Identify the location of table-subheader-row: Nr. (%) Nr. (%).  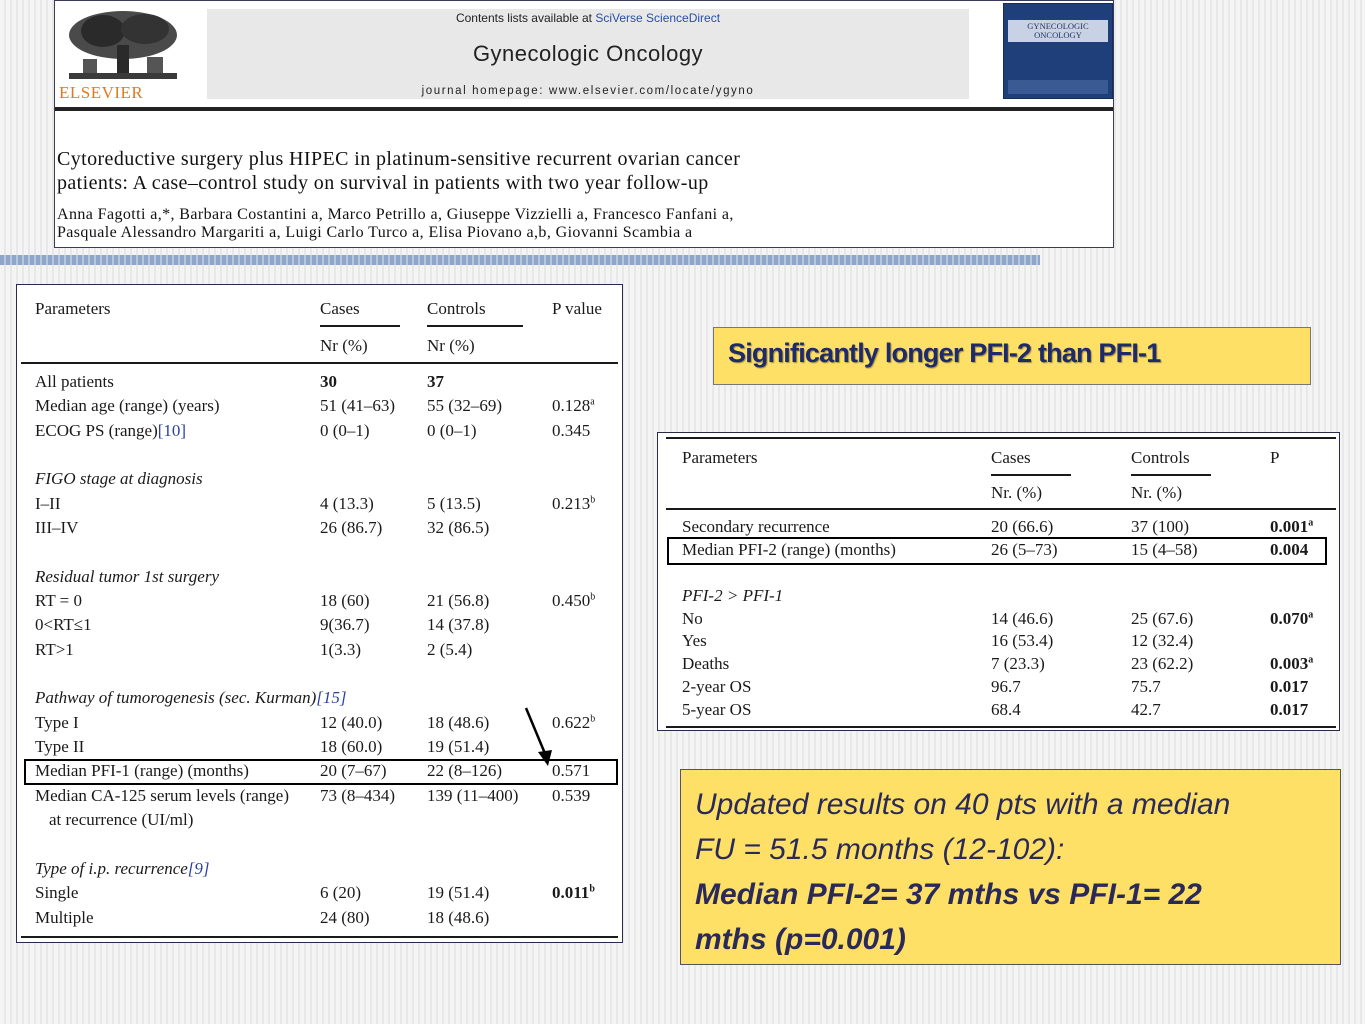
(998, 494).